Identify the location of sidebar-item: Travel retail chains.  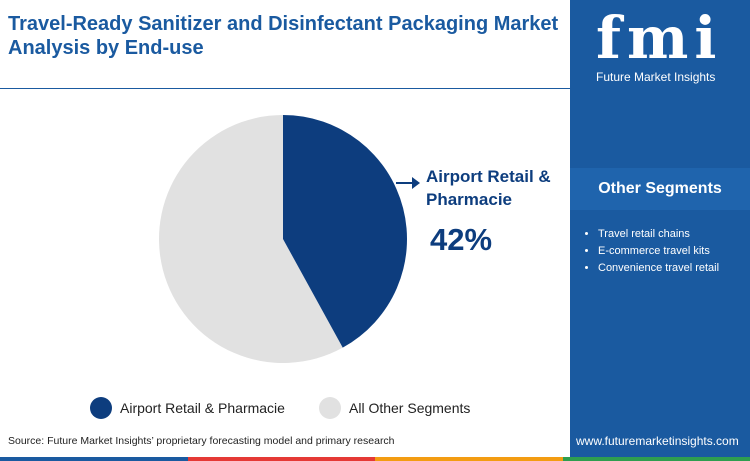
(658, 234).